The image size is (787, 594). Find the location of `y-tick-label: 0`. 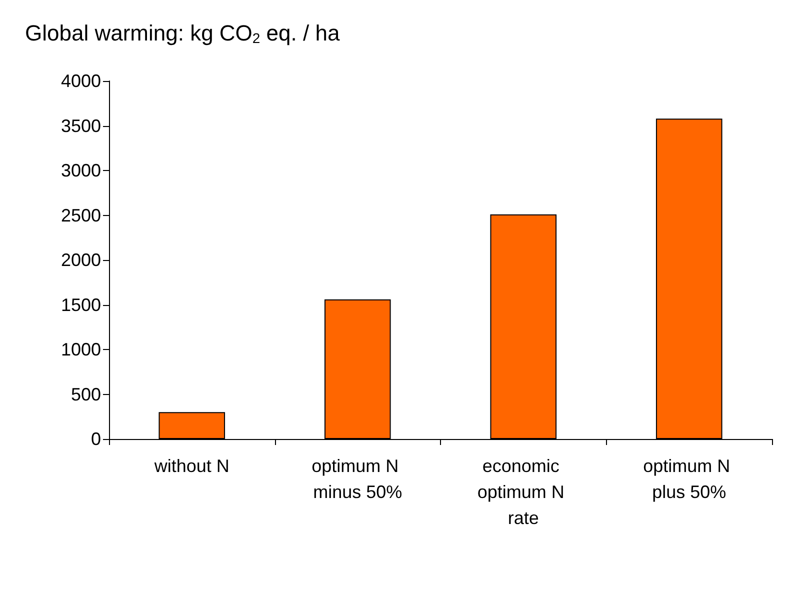

y-tick-label: 0 is located at coordinates (95, 439).